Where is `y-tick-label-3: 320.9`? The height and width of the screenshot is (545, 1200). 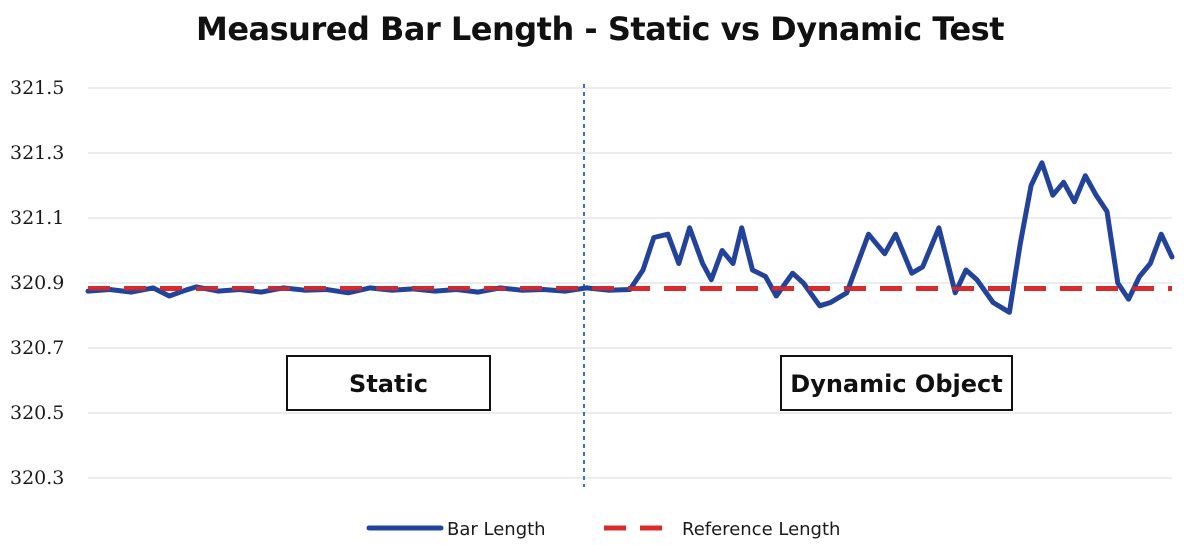 y-tick-label-3: 320.9 is located at coordinates (37, 283).